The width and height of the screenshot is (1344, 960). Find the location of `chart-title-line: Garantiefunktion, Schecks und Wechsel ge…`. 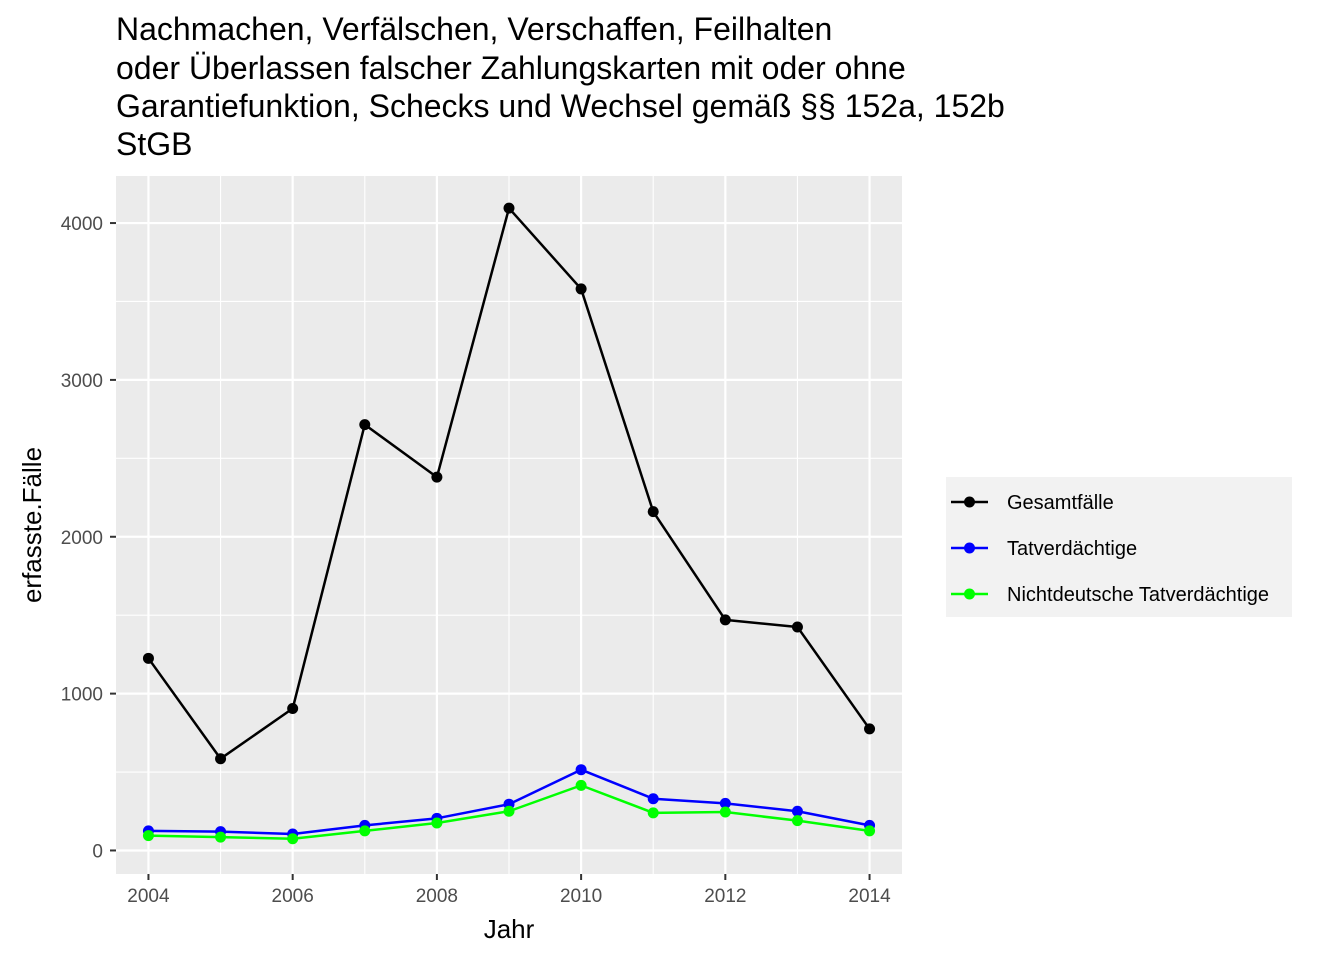

chart-title-line: Garantiefunktion, Schecks und Wechsel ge… is located at coordinates (560, 106).